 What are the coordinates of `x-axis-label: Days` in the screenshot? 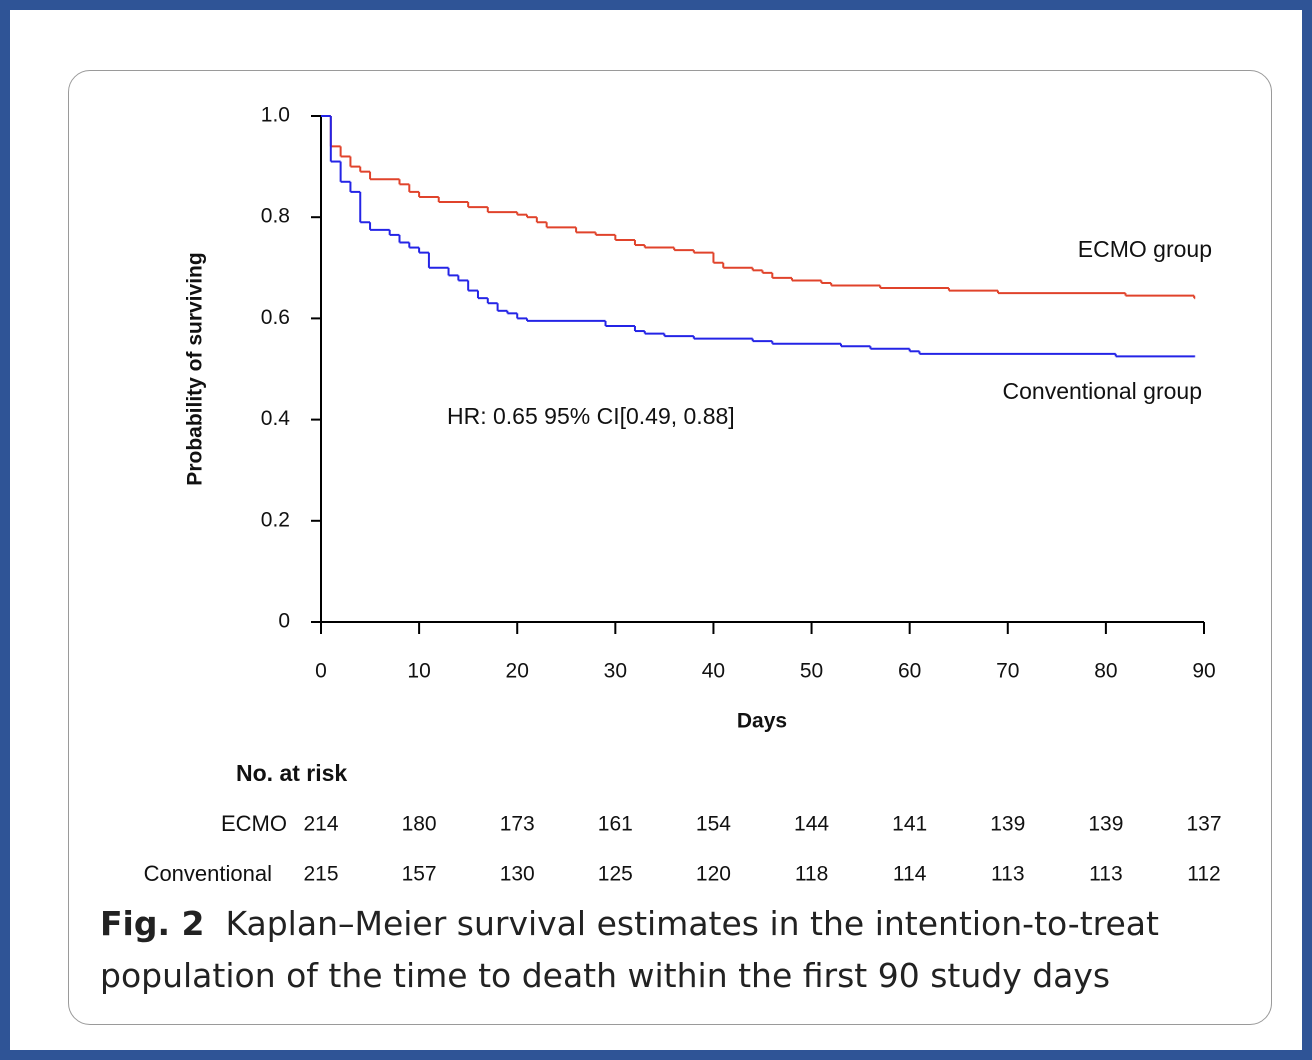 It's located at (762, 721).